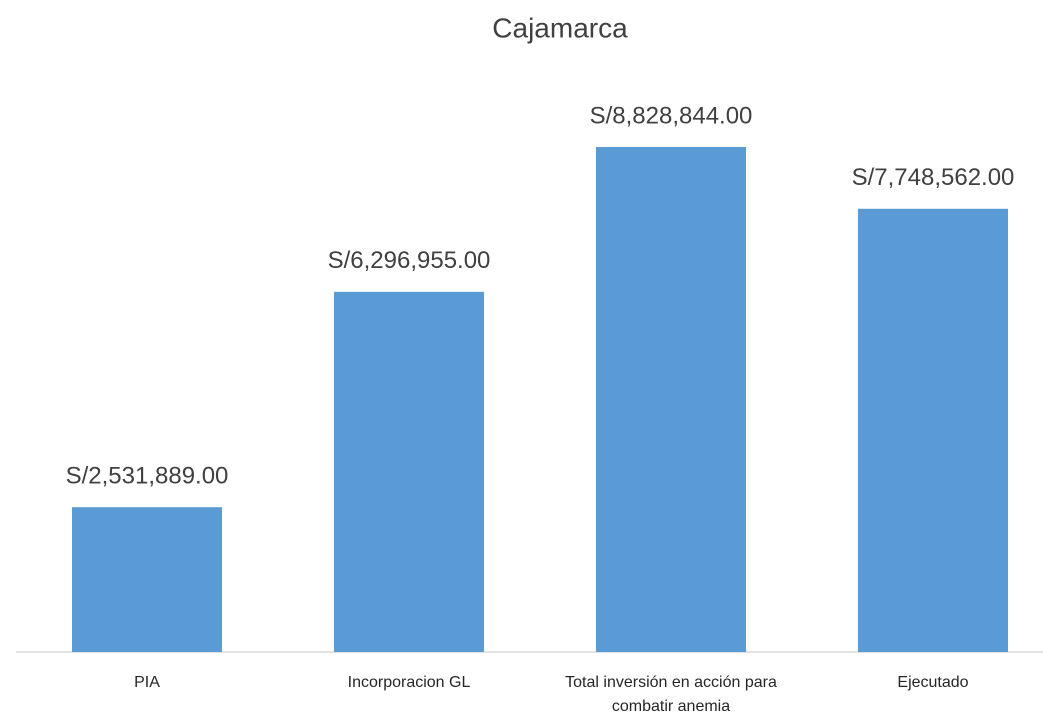 The width and height of the screenshot is (1043, 721). Describe the element at coordinates (560, 27) in the screenshot. I see `chart-title: Cajamarca` at that location.